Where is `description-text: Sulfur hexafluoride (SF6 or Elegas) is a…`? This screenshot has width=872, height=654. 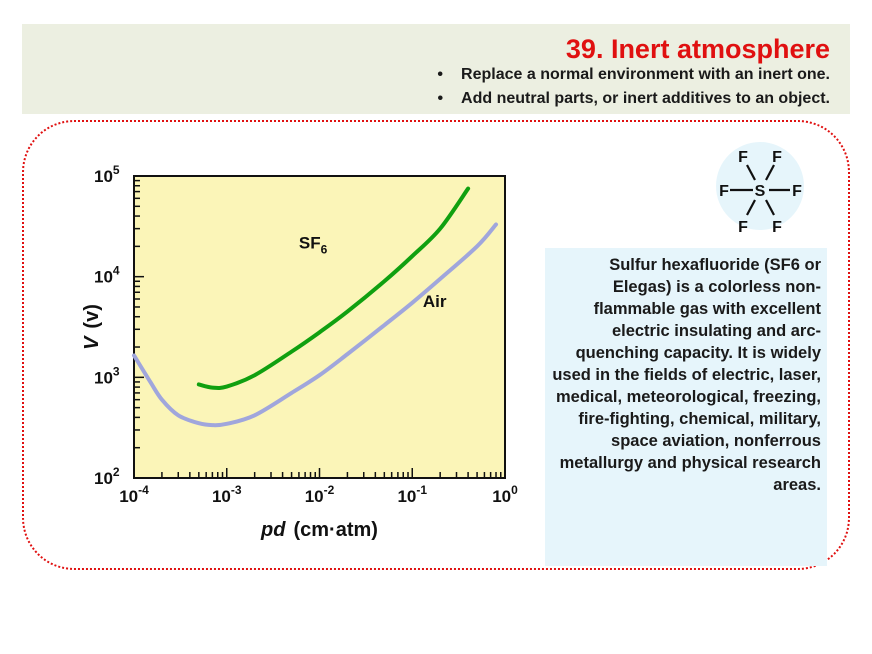 description-text: Sulfur hexafluoride (SF6 or Elegas) is a… is located at coordinates (686, 375).